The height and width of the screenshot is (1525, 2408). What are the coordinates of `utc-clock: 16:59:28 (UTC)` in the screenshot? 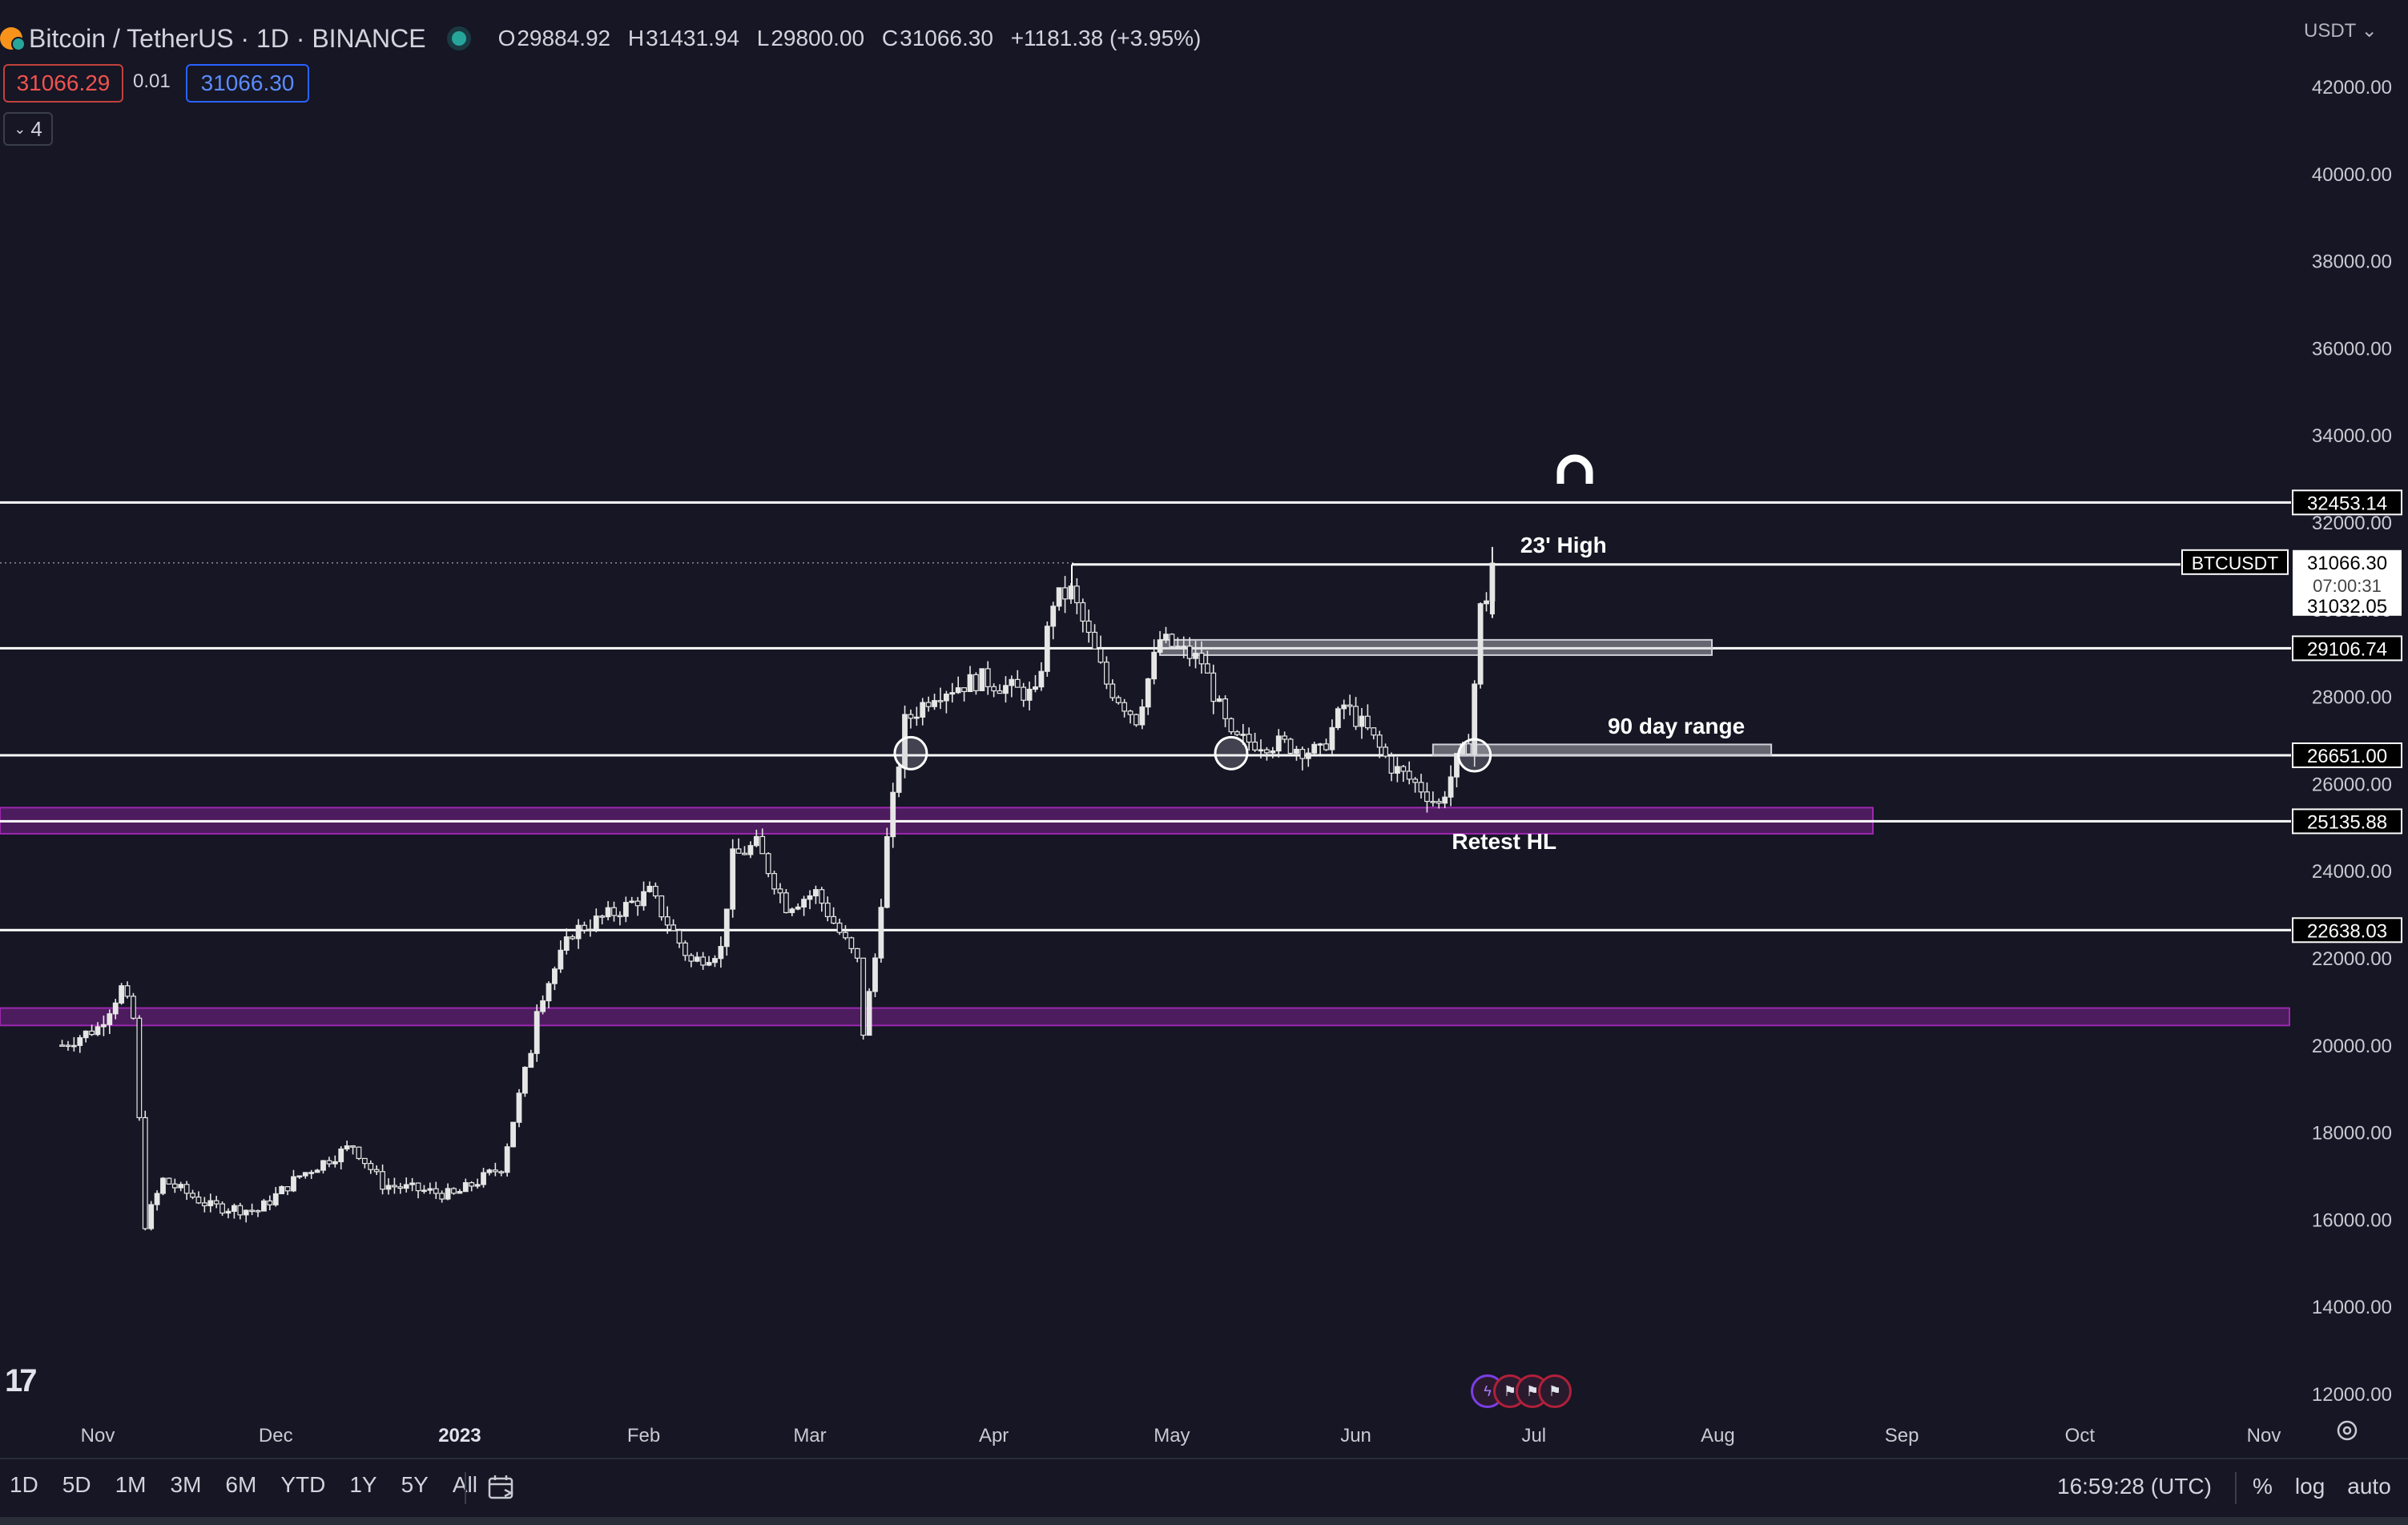 It's located at (2134, 1486).